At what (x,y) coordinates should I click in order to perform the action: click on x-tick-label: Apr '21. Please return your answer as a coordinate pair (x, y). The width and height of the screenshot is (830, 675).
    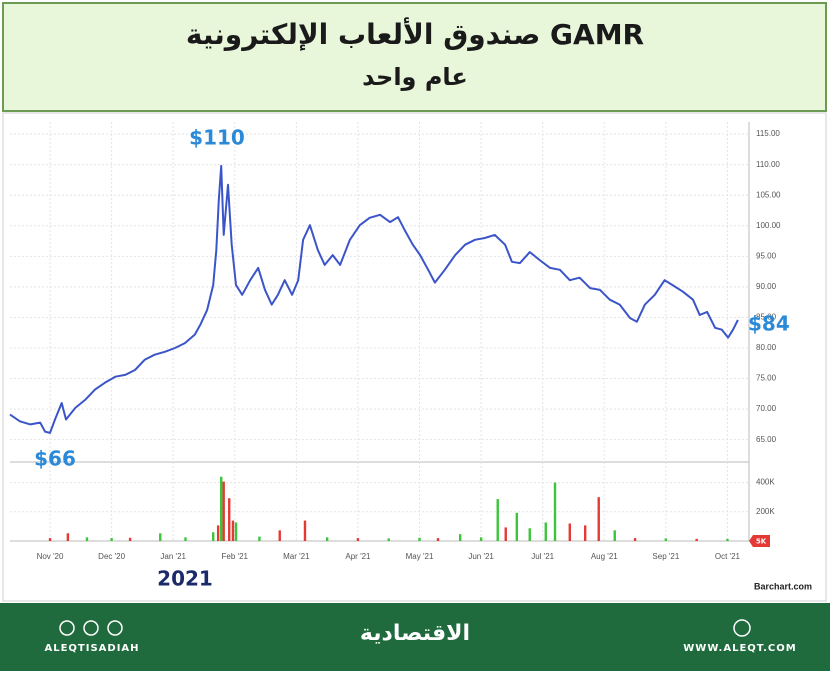
    Looking at the image, I should click on (358, 556).